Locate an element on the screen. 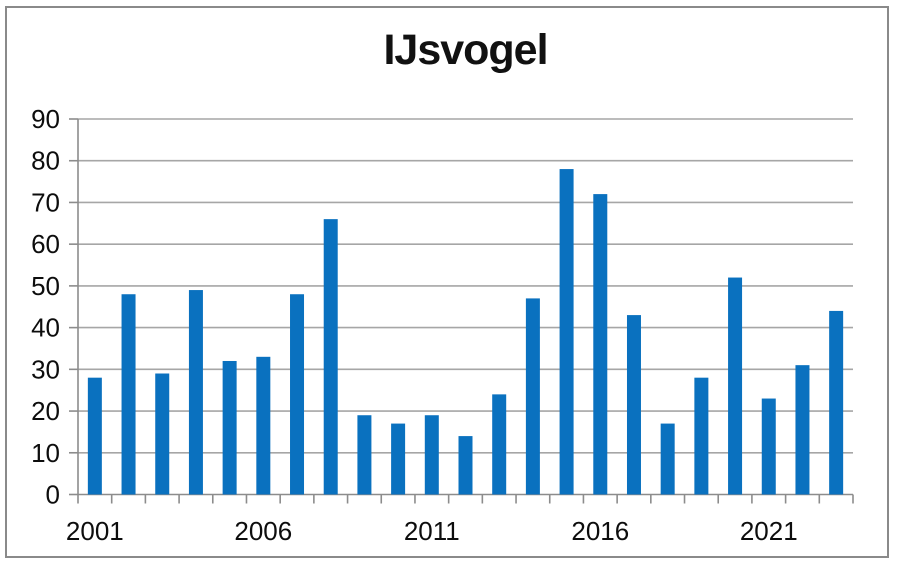  x-tick-label-2016: 2016 is located at coordinates (600, 531).